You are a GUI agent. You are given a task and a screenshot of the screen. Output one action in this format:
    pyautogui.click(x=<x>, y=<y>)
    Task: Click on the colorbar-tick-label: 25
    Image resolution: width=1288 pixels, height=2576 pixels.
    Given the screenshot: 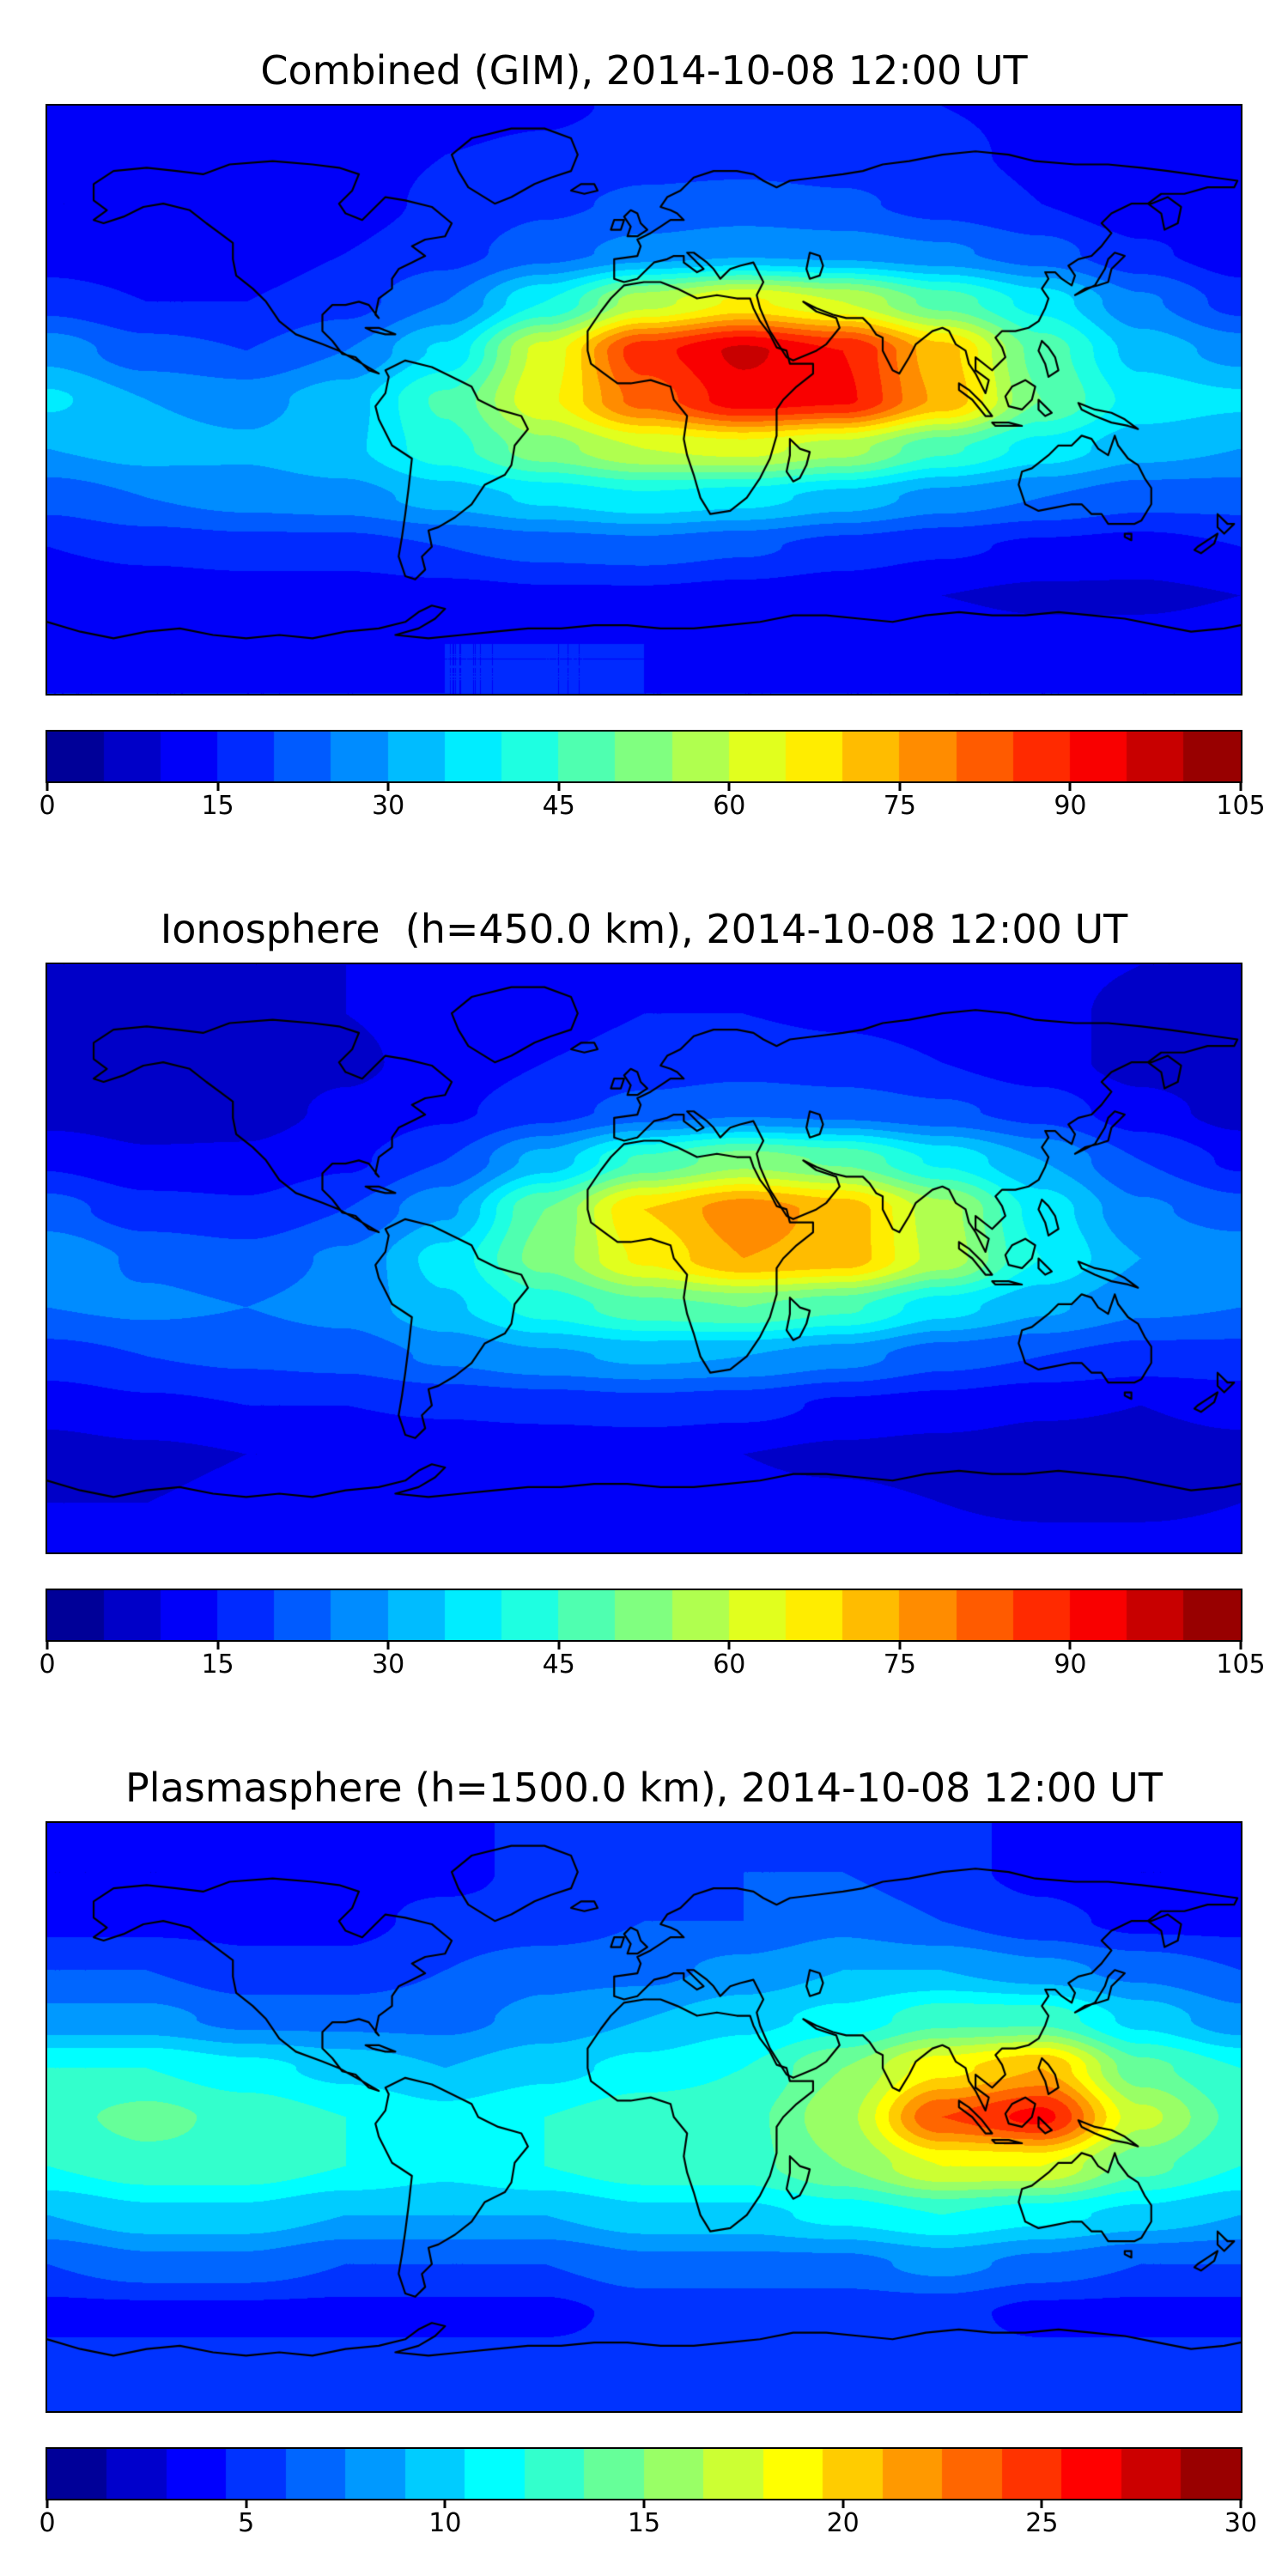 What is the action you would take?
    pyautogui.click(x=1042, y=2523)
    